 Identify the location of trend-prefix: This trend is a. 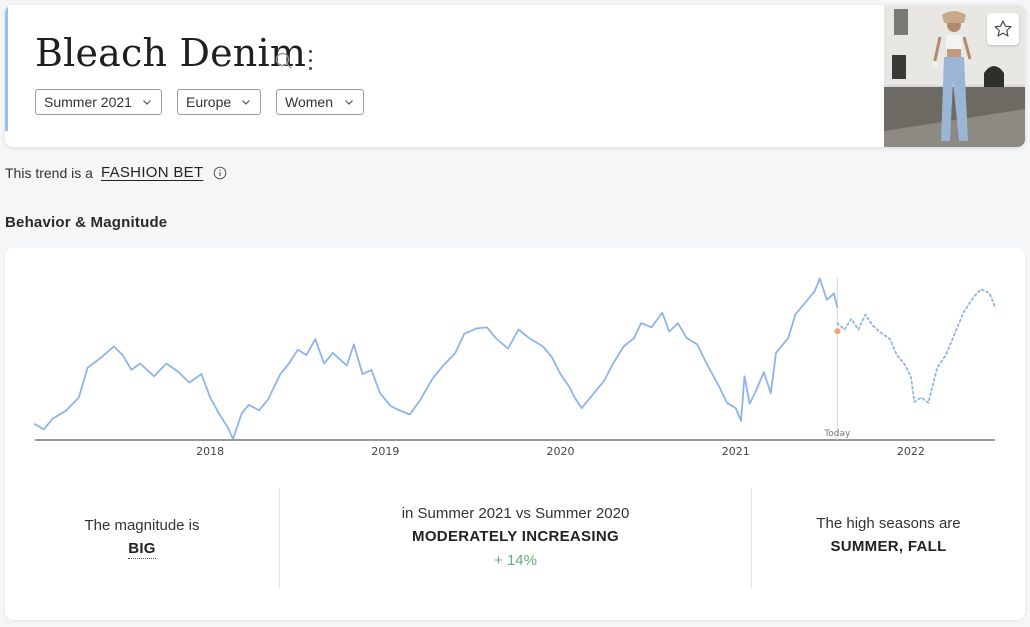
(49, 172).